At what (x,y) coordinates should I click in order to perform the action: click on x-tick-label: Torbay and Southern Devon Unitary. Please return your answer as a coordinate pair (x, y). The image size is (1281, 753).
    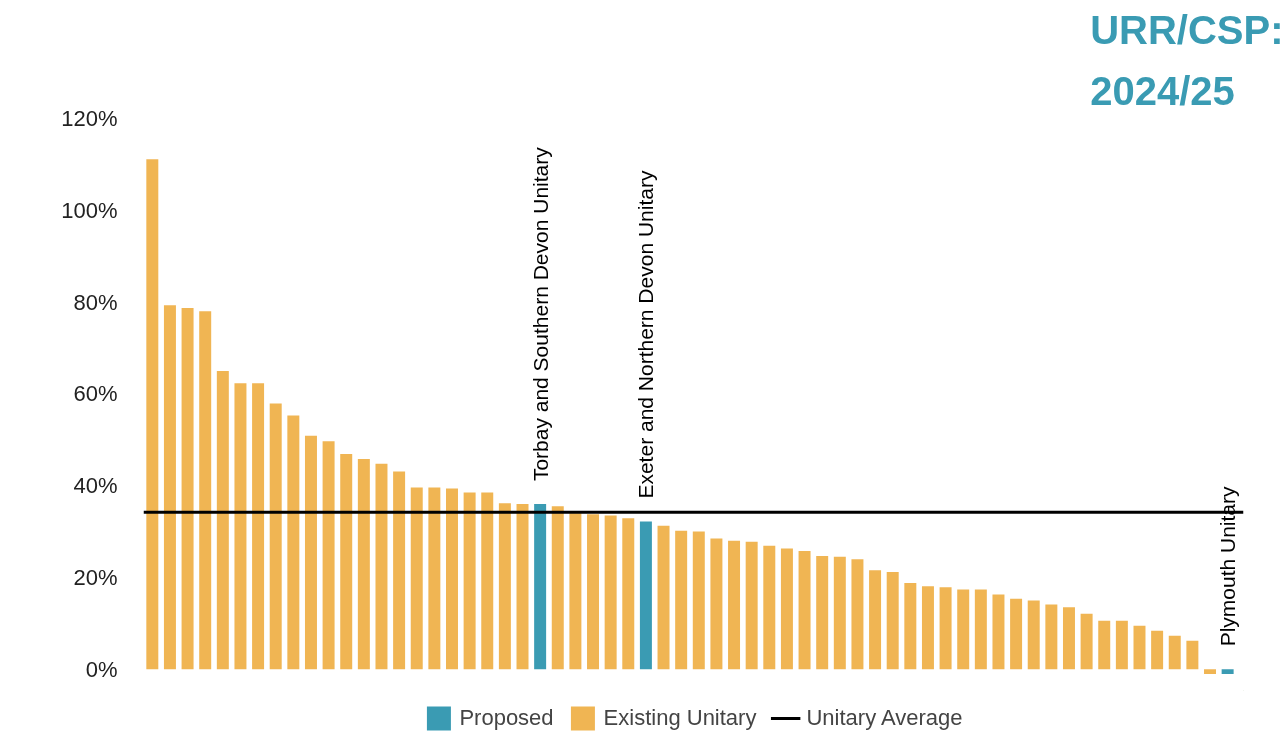
    Looking at the image, I should click on (540, 314).